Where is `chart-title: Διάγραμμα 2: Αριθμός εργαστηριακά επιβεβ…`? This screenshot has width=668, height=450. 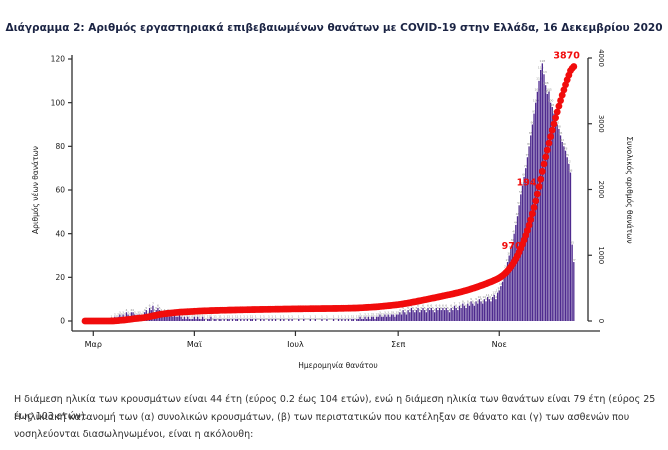
chart-title: Διάγραμμα 2: Αριθμός εργαστηριακά επιβεβ… is located at coordinates (334, 28).